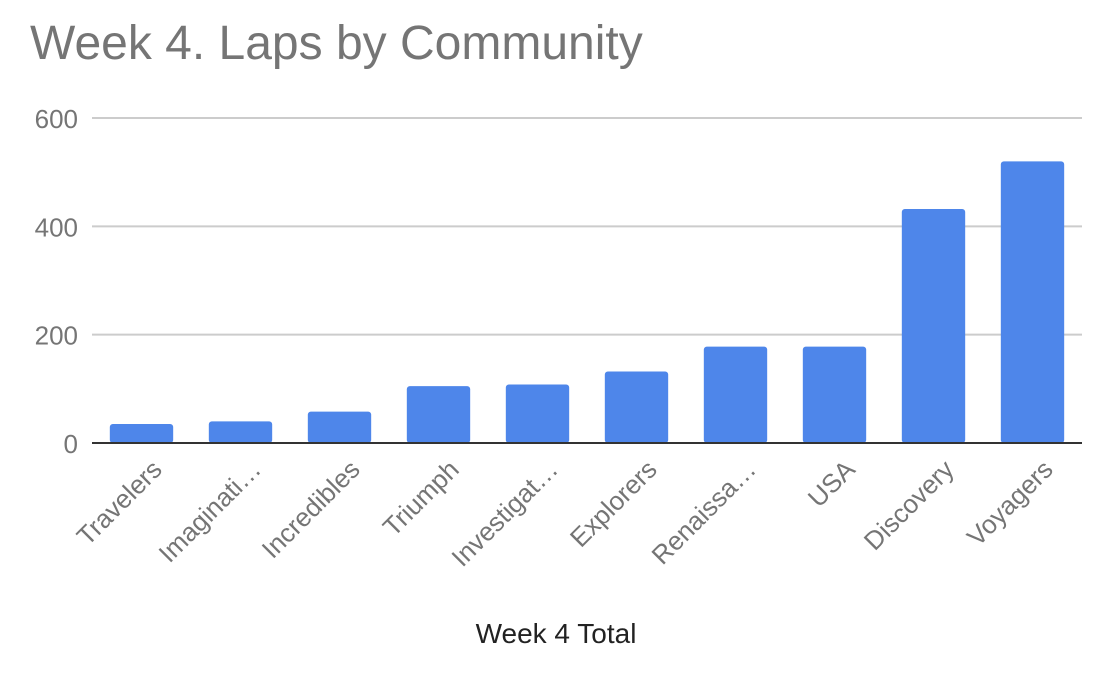 This screenshot has height=682, width=1112. I want to click on y-tick-label: 200, so click(56, 336).